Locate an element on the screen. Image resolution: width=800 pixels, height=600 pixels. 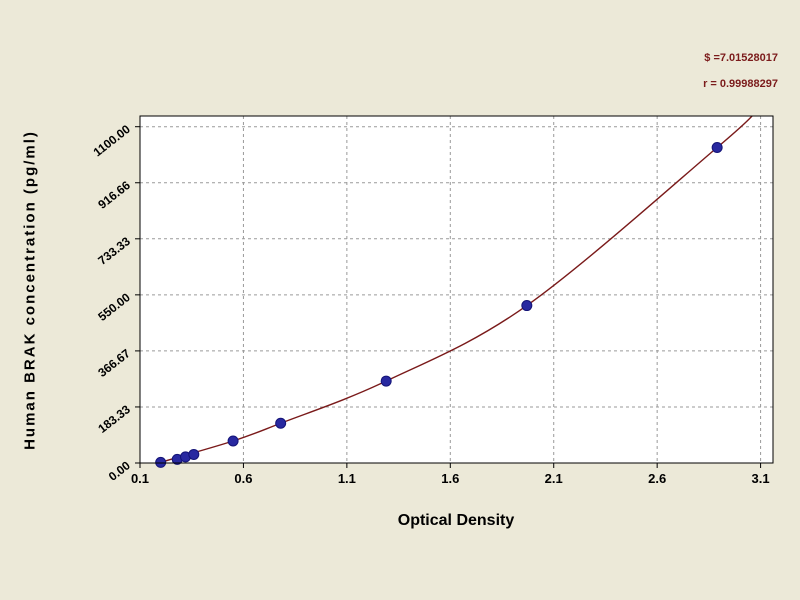
x-tick-label: 3.1 is located at coordinates (761, 478).